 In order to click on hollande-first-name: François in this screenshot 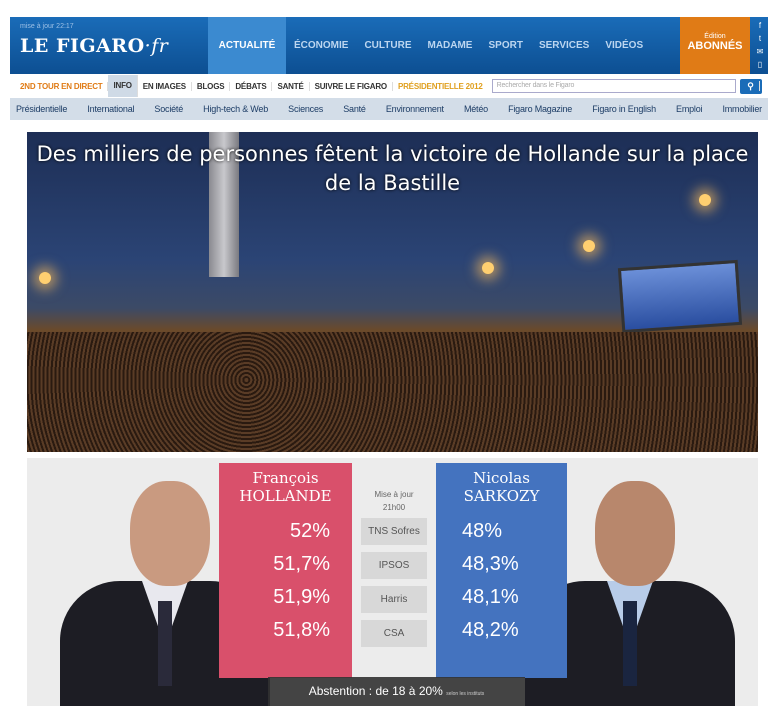, I will do `click(285, 478)`.